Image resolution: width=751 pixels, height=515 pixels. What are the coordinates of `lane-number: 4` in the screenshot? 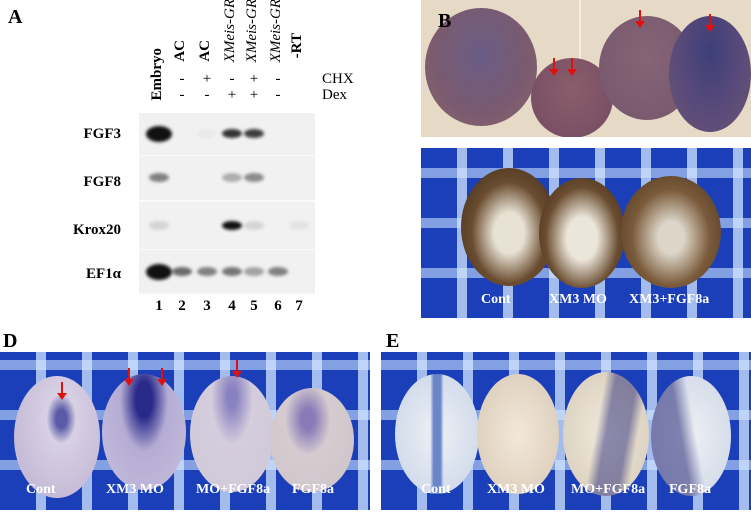 It's located at (232, 306).